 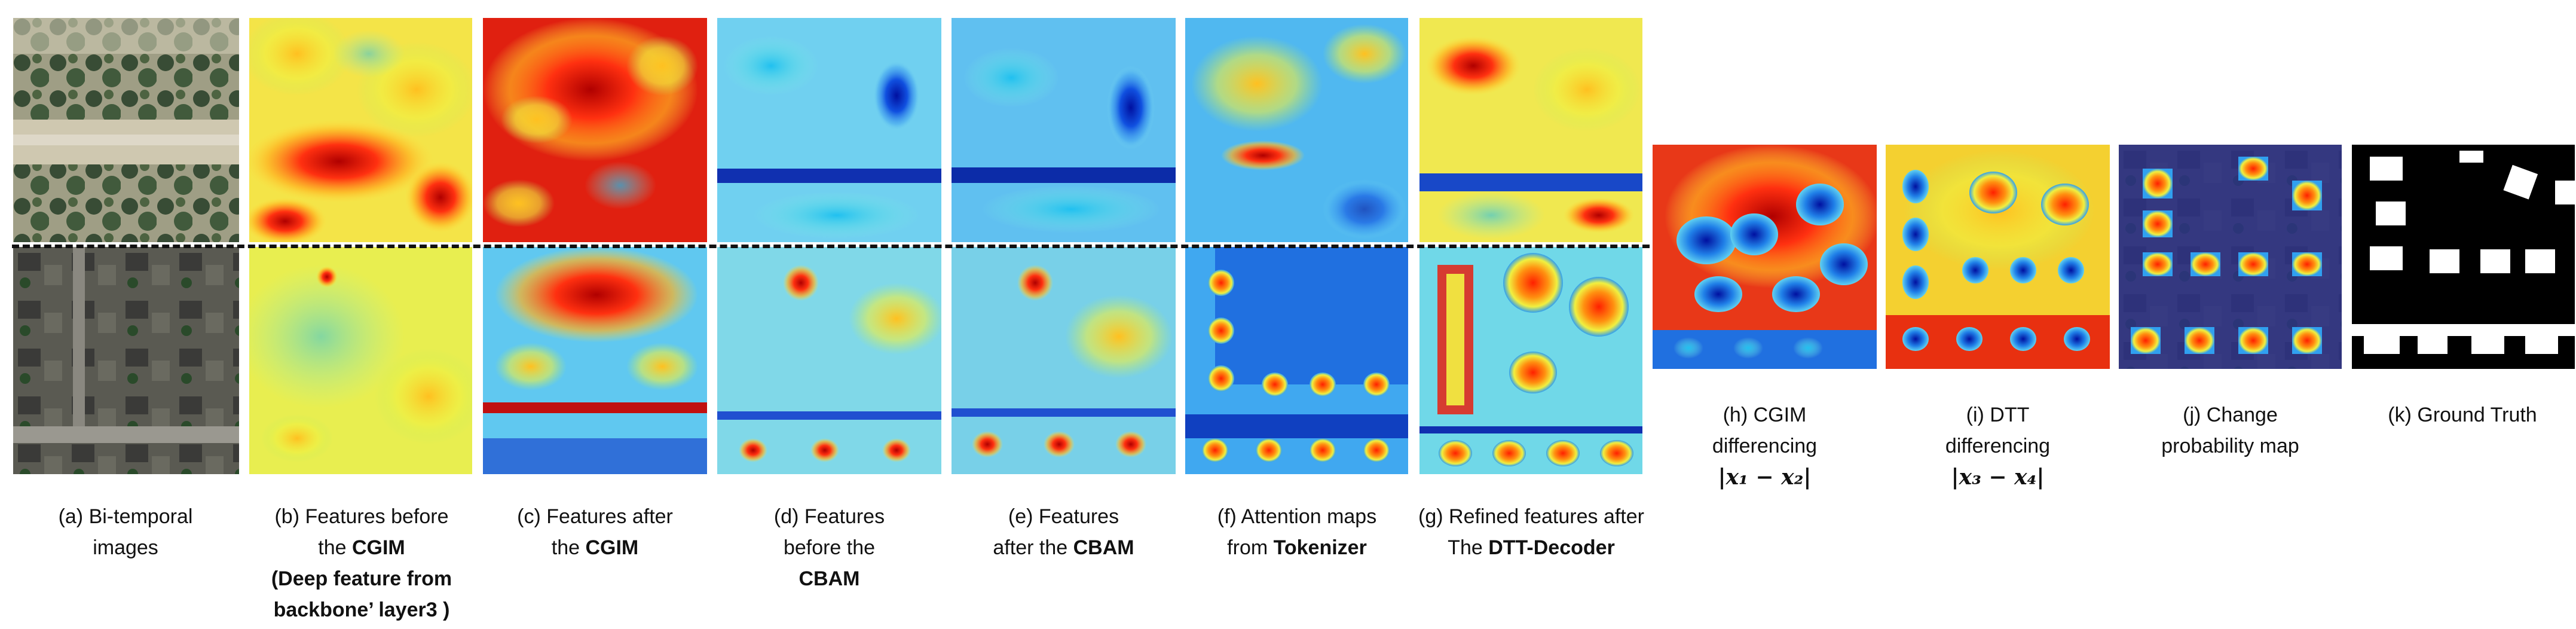 I want to click on heatmap-b-t2, so click(x=360, y=360).